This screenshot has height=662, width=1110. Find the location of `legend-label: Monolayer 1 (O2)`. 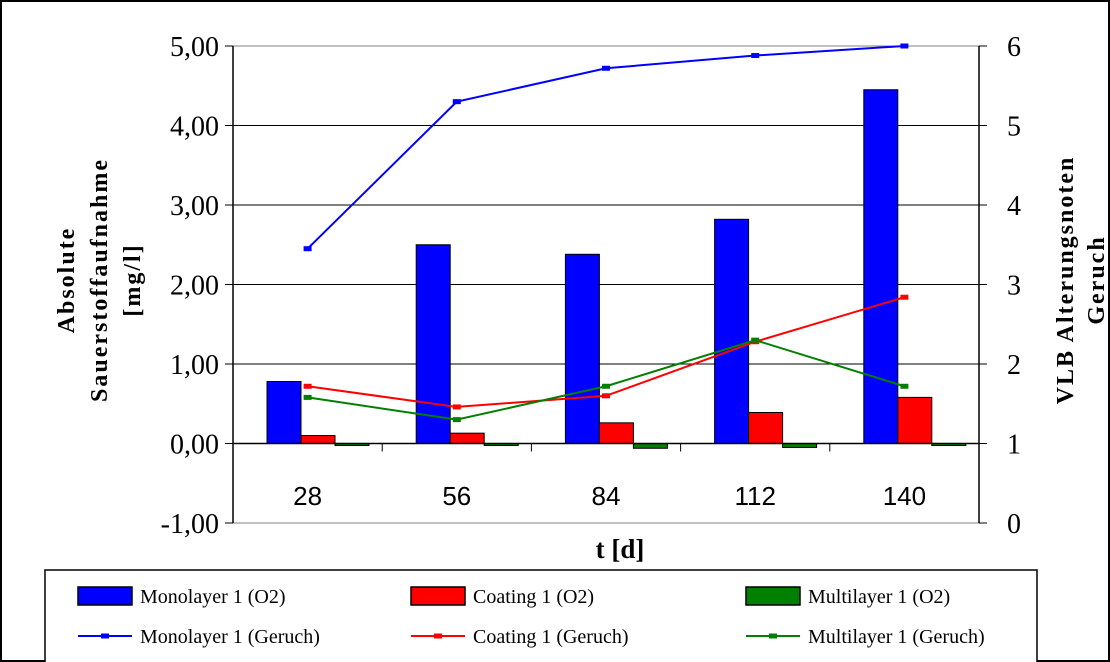

legend-label: Monolayer 1 (O2) is located at coordinates (213, 597).